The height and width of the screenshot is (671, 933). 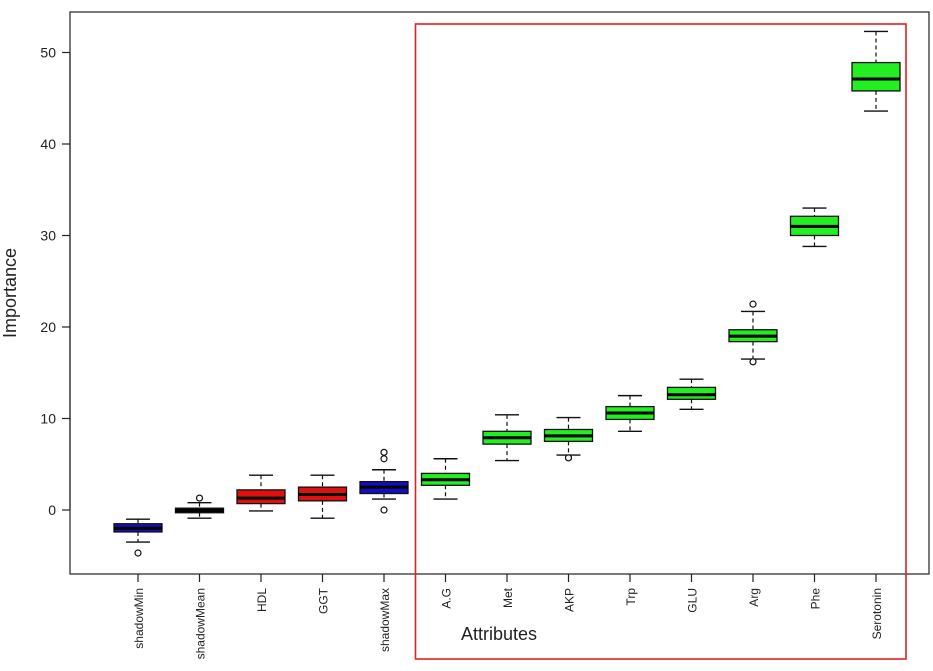 I want to click on box-ggt, so click(x=322, y=496).